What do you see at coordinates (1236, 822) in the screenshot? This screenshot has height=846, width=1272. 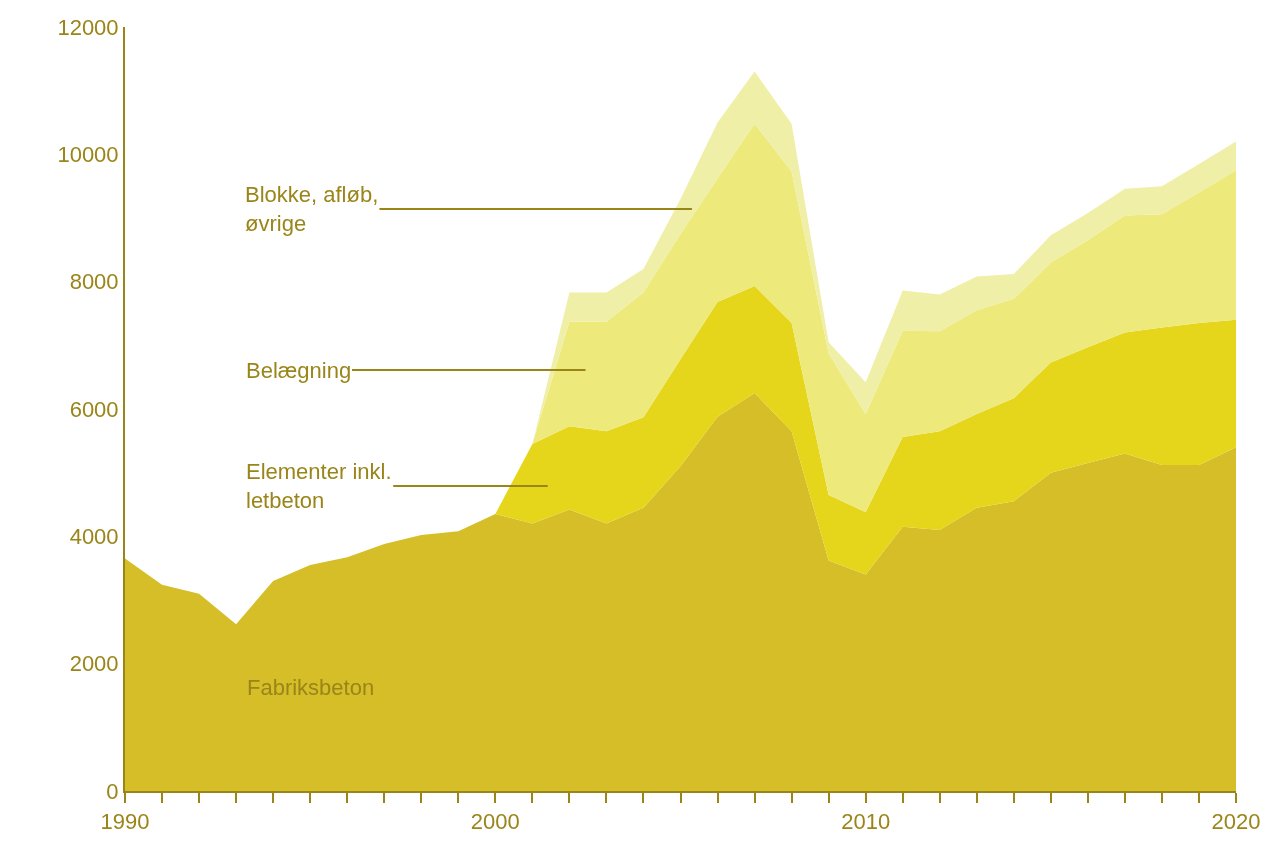 I see `x-tick-label: 2020` at bounding box center [1236, 822].